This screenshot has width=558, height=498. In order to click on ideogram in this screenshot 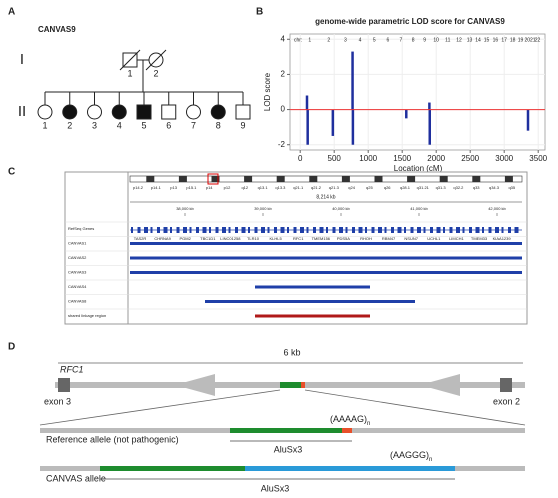, I will do `click(326, 179)`.